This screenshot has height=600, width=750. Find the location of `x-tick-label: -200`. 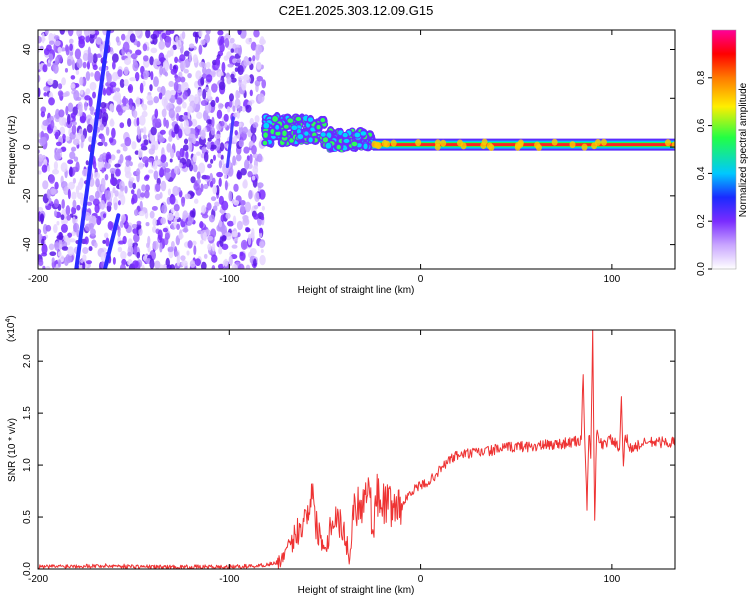

x-tick-label: -200 is located at coordinates (38, 579).